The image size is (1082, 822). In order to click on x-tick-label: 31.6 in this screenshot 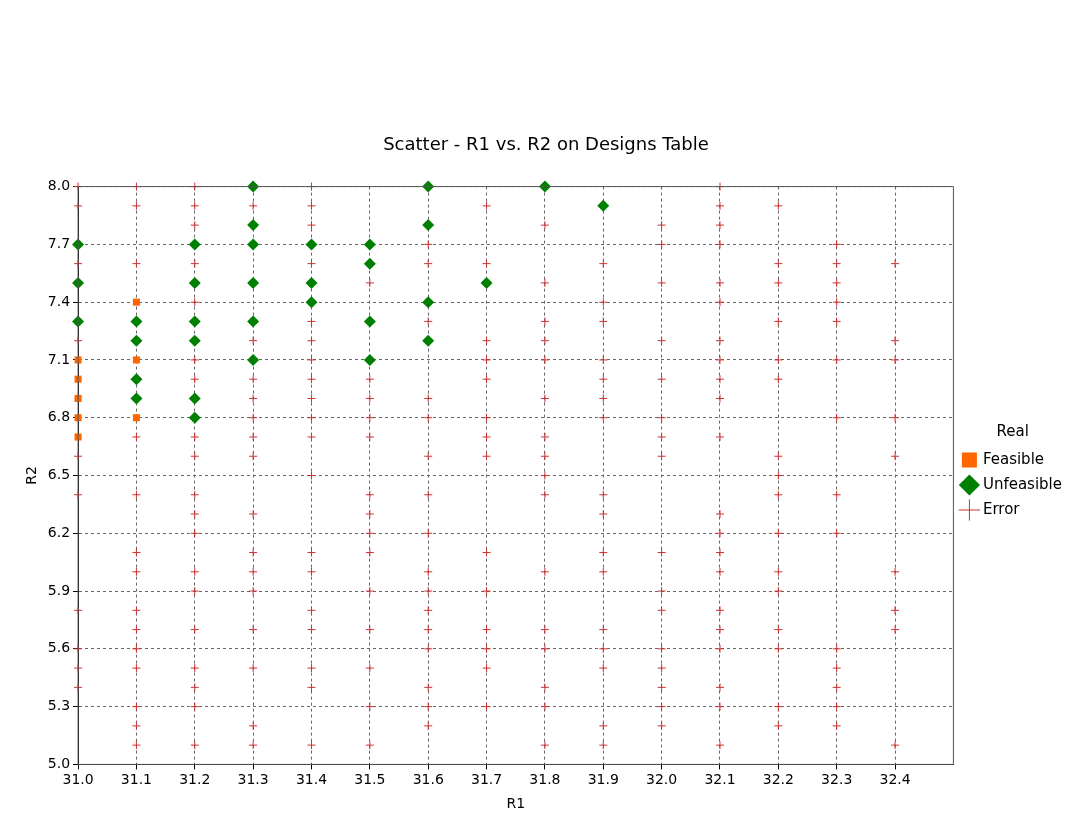, I will do `click(428, 779)`.